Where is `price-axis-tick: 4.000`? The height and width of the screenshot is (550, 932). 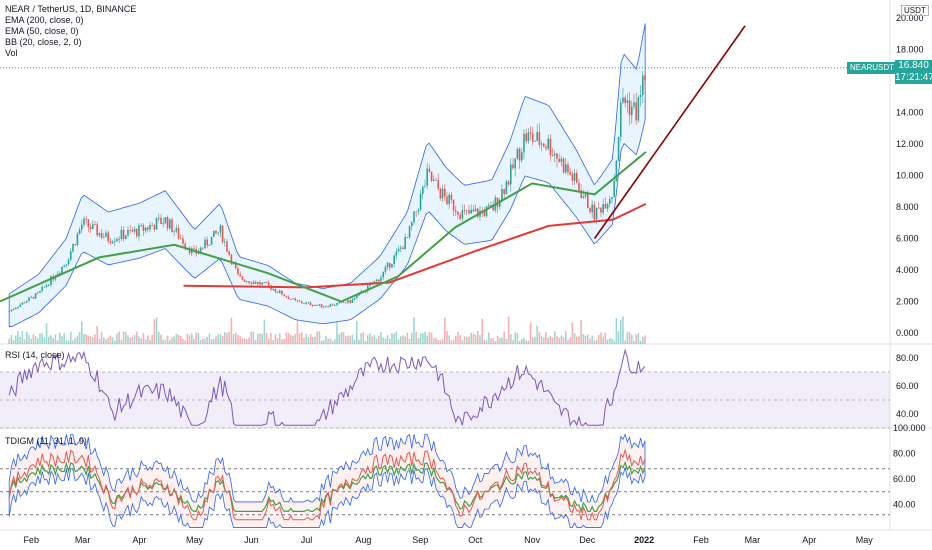 price-axis-tick: 4.000 is located at coordinates (907, 270).